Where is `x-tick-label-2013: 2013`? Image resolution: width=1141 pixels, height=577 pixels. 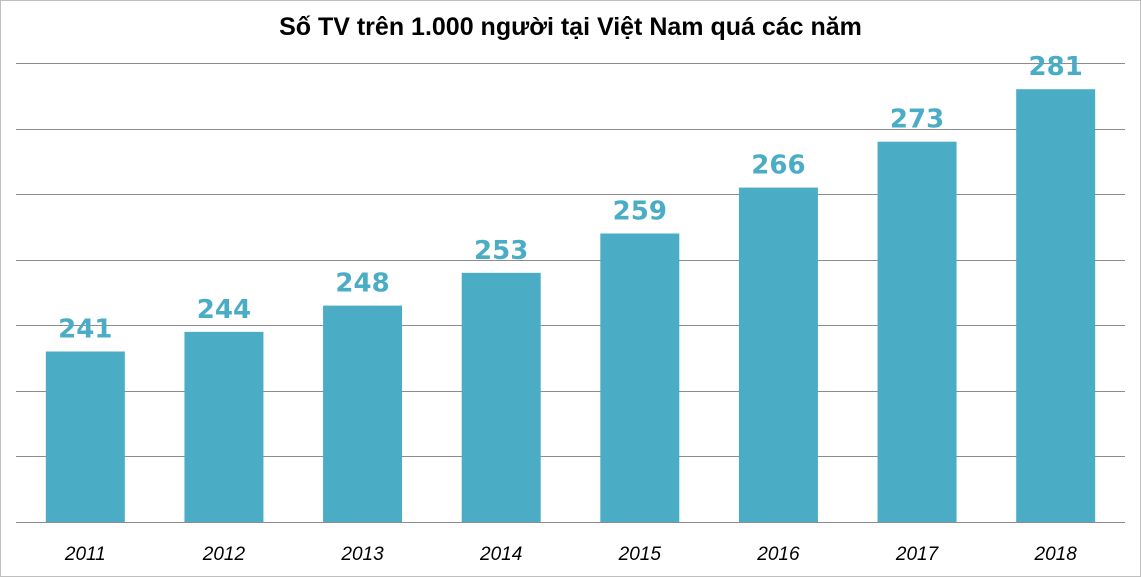 x-tick-label-2013: 2013 is located at coordinates (362, 554).